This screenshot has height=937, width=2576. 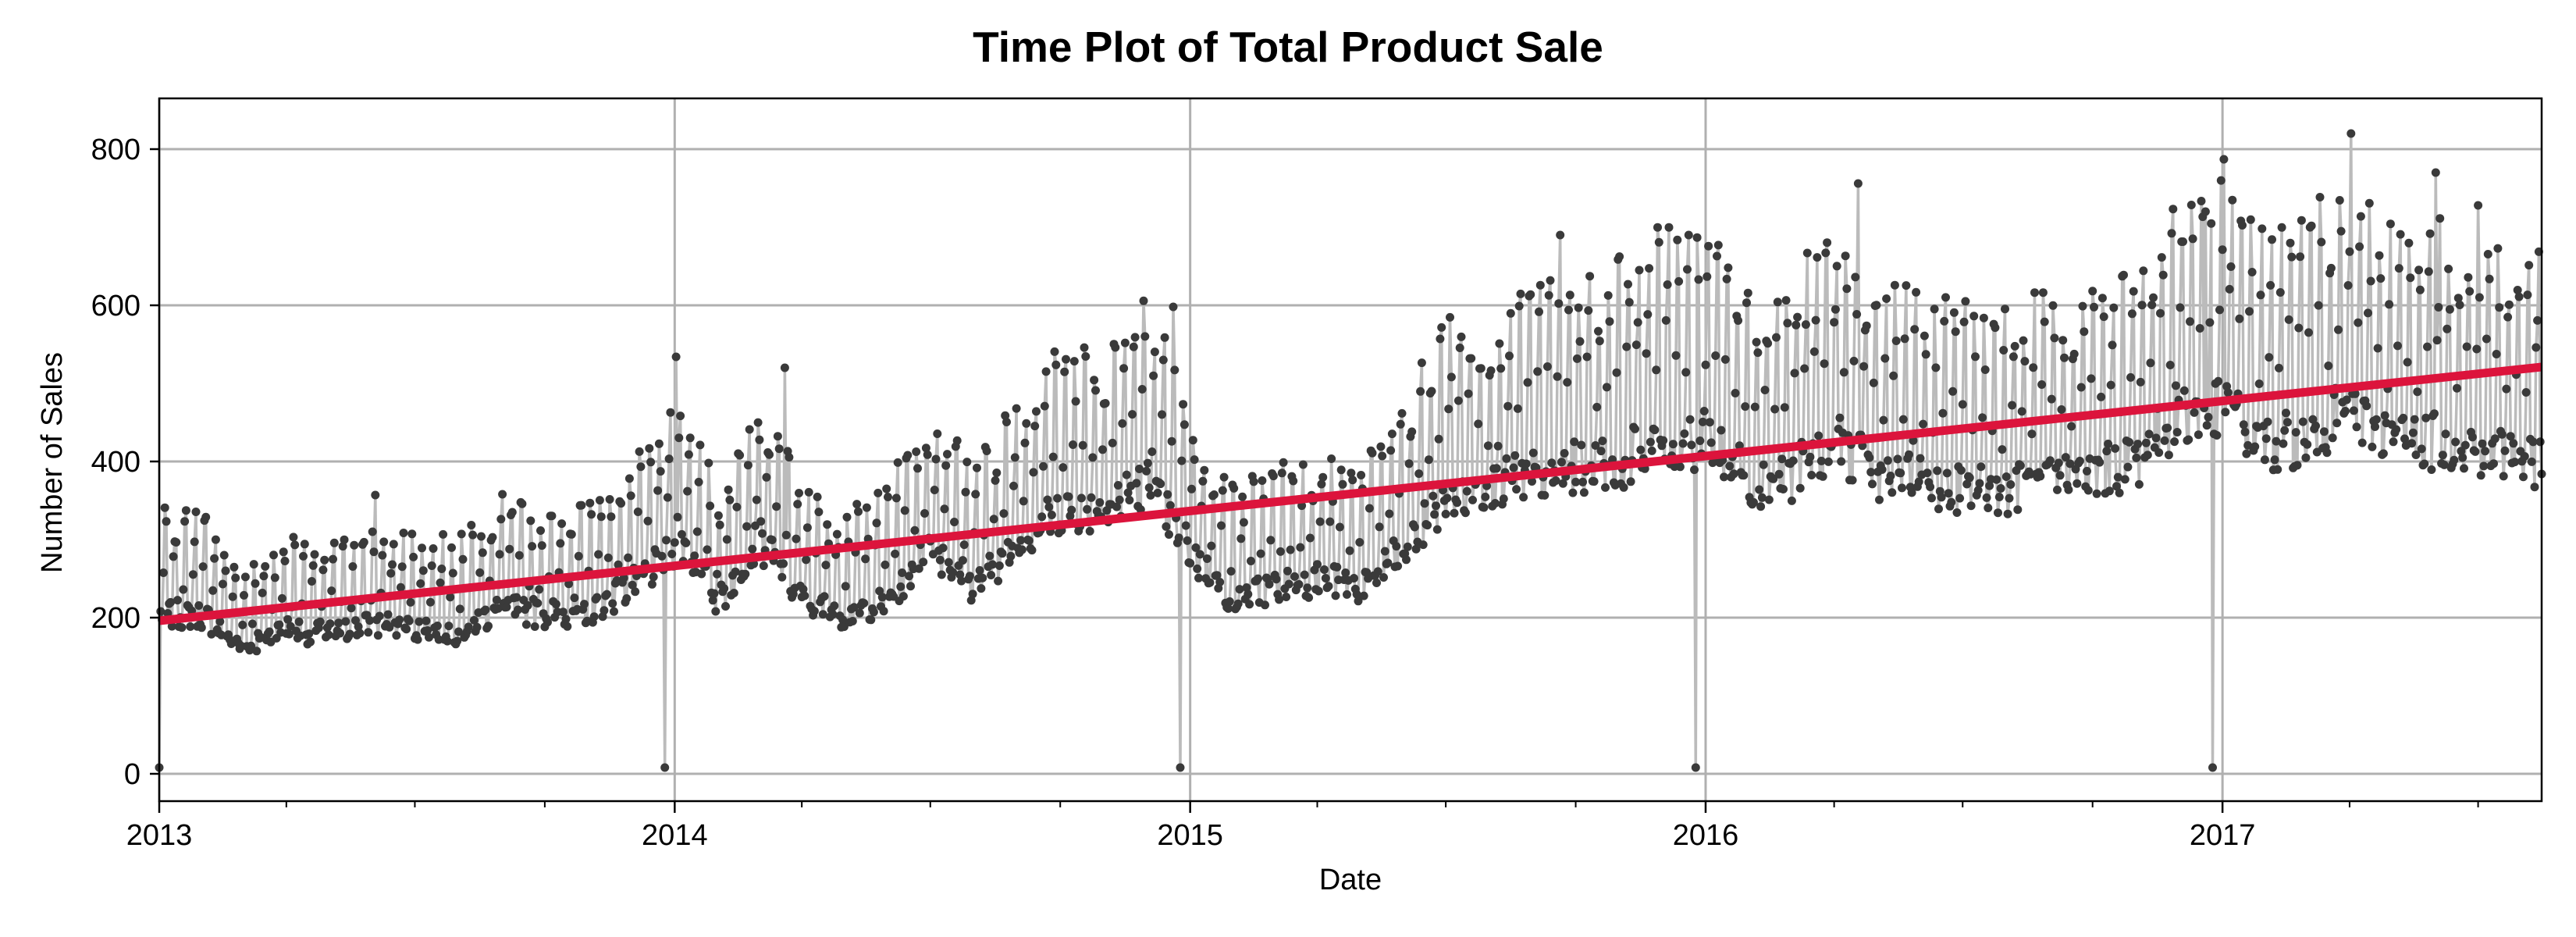 What do you see at coordinates (1350, 880) in the screenshot?
I see `x-axis-label: Date` at bounding box center [1350, 880].